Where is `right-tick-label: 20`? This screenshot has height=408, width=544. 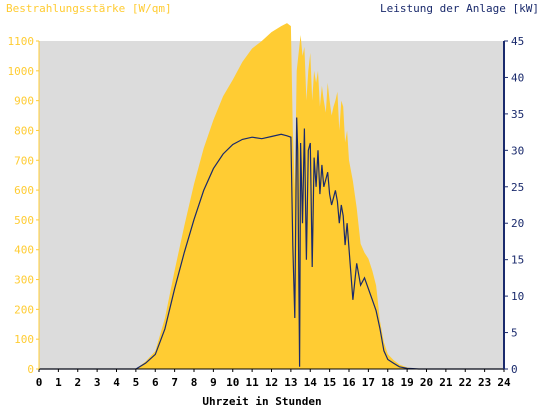 right-tick-label: 20 is located at coordinates (517, 223).